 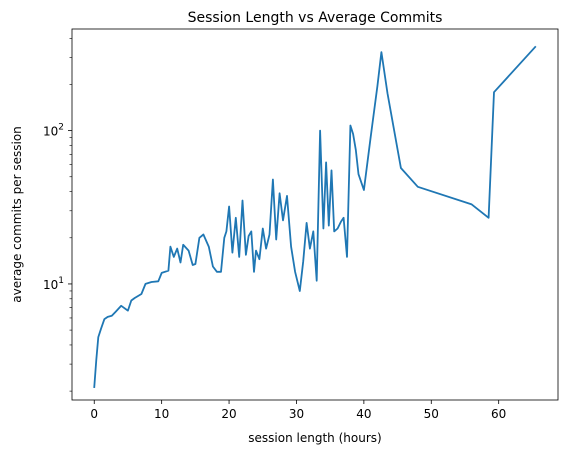 I want to click on y-tick-label: 10², so click(x=53, y=131).